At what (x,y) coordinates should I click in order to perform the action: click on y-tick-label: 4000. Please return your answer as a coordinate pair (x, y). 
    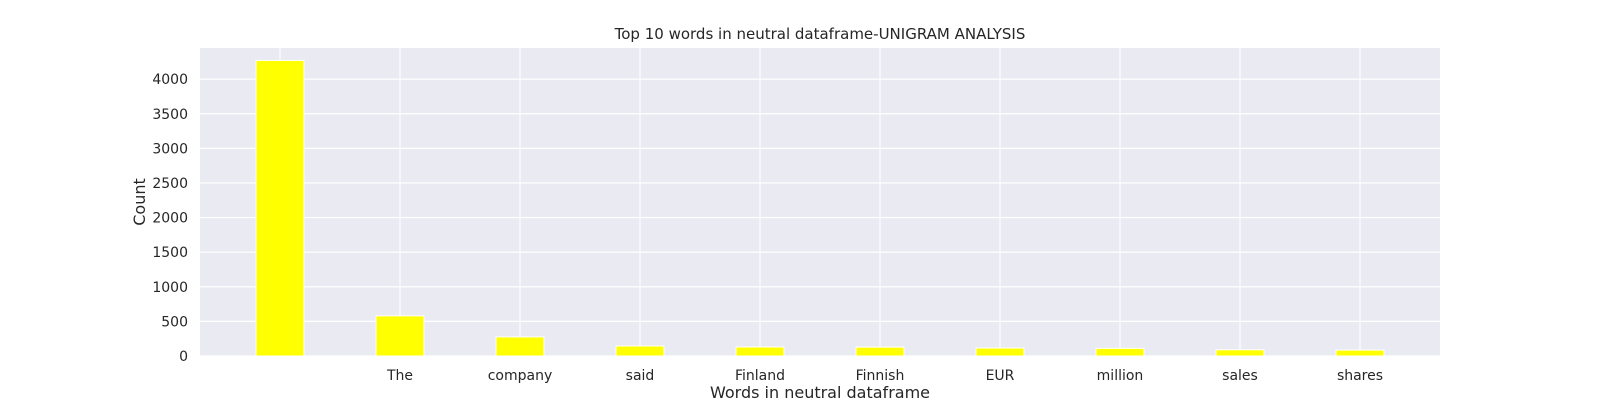
    Looking at the image, I should click on (170, 80).